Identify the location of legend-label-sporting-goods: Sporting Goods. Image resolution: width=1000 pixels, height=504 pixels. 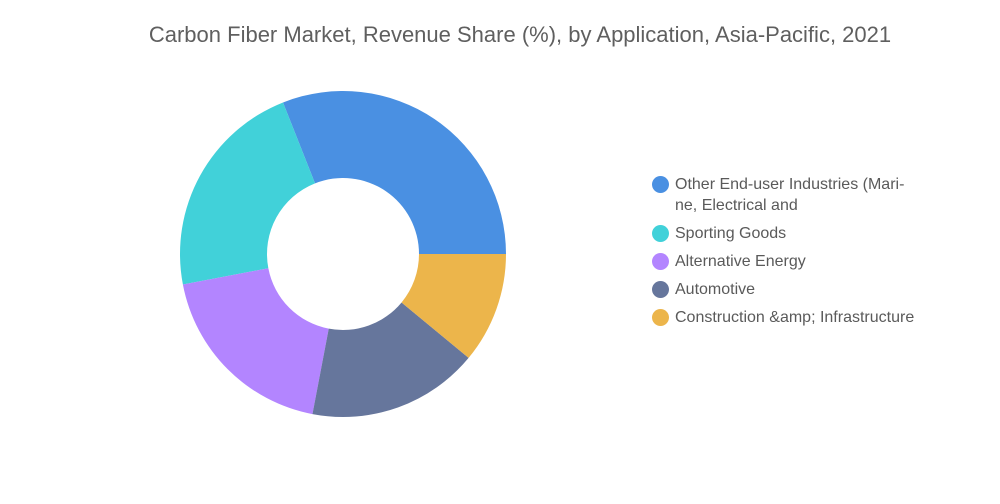
(731, 233).